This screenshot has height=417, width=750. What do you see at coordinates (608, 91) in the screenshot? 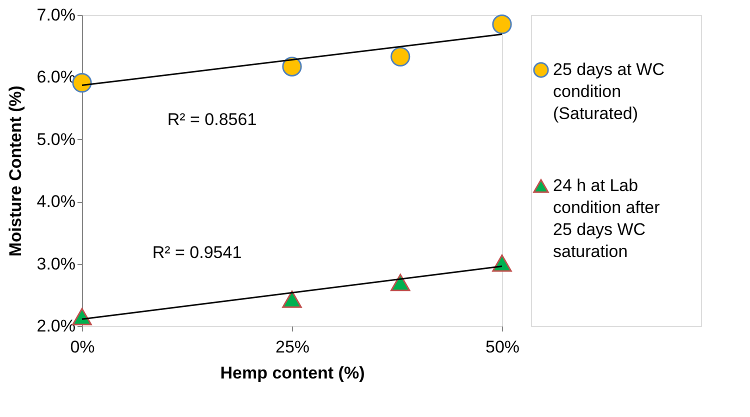
I see `legend-label: 25 days at WC condition (Saturated)` at bounding box center [608, 91].